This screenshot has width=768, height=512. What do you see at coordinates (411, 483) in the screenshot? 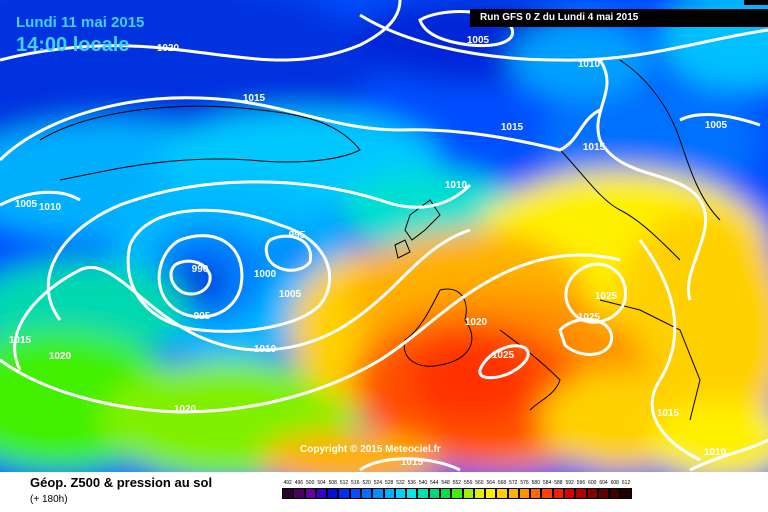
I see `legend-value: 536` at bounding box center [411, 483].